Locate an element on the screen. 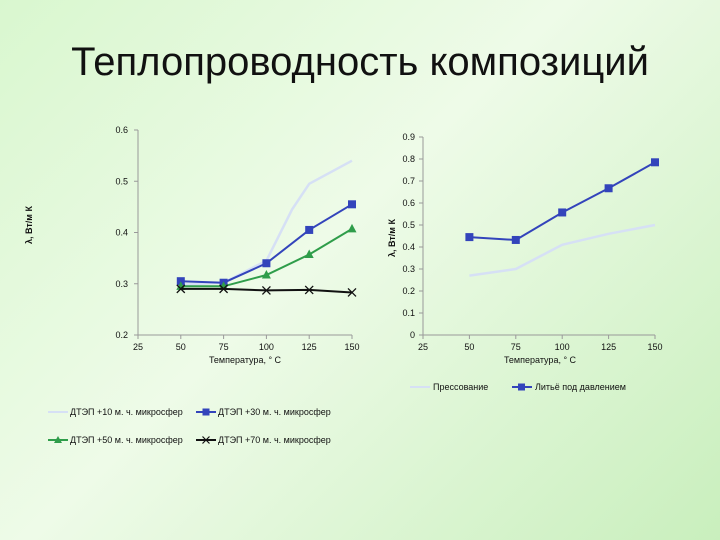 The image size is (720, 540). y-tick-label: 0.1 is located at coordinates (408, 313).